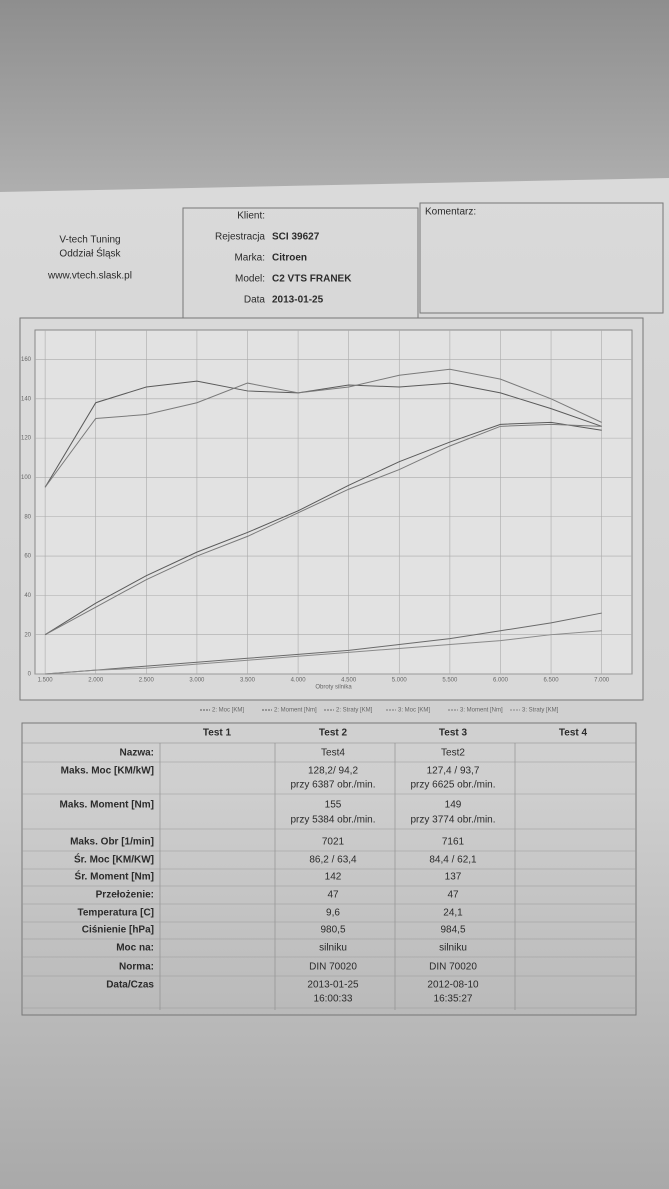 The height and width of the screenshot is (1189, 669). What do you see at coordinates (296, 237) in the screenshot?
I see `client-value: SCI 39627` at bounding box center [296, 237].